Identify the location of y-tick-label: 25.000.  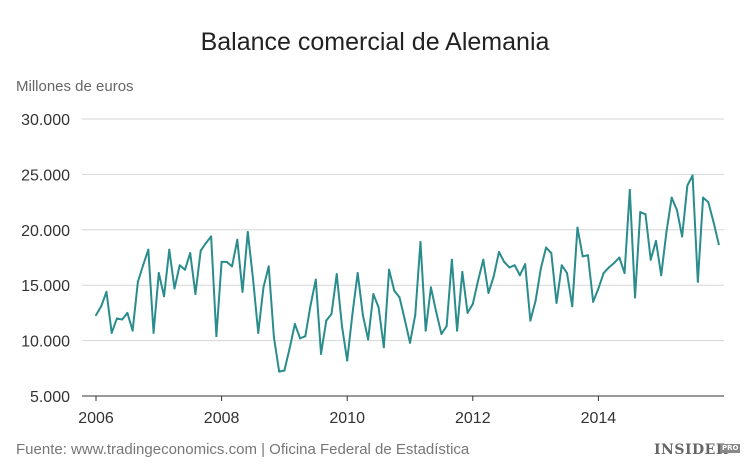
(45, 175).